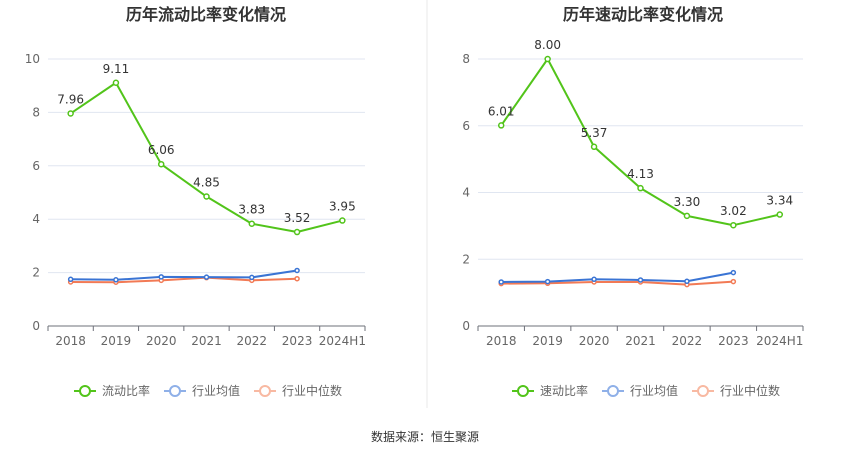 Image resolution: width=850 pixels, height=459 pixels. Describe the element at coordinates (640, 174) in the screenshot. I see `data-label: 4.13` at that location.